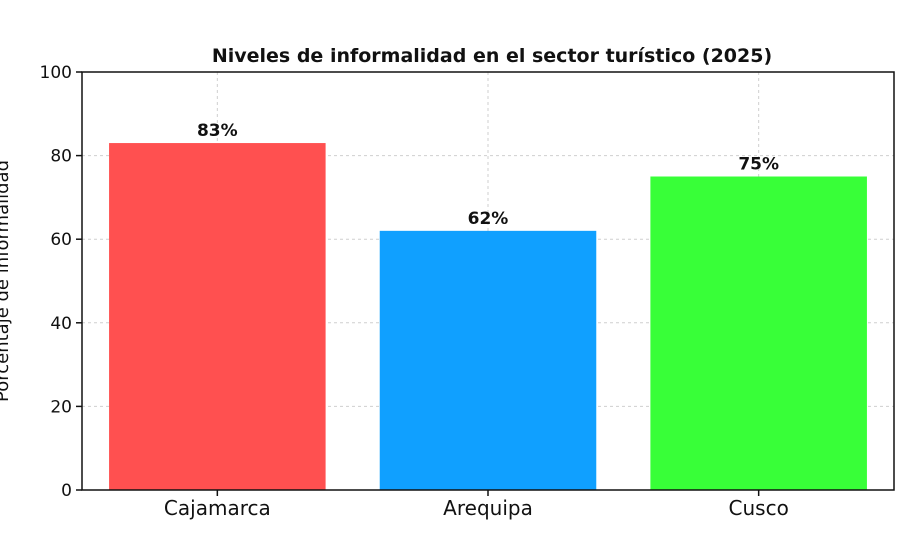 The width and height of the screenshot is (900, 540). What do you see at coordinates (61, 407) in the screenshot?
I see `y-tick-label: 20` at bounding box center [61, 407].